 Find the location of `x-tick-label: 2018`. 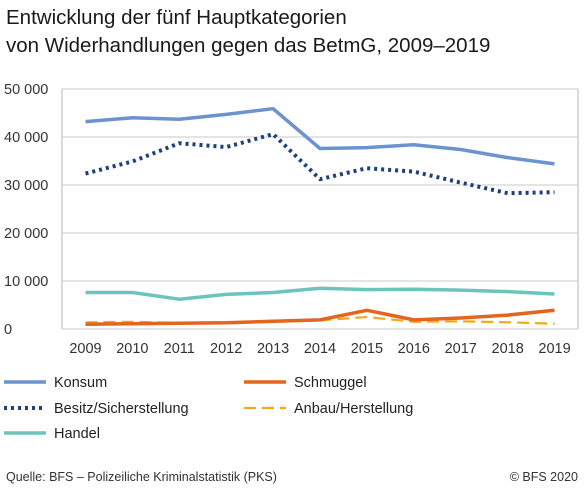

x-tick-label: 2018 is located at coordinates (508, 349).